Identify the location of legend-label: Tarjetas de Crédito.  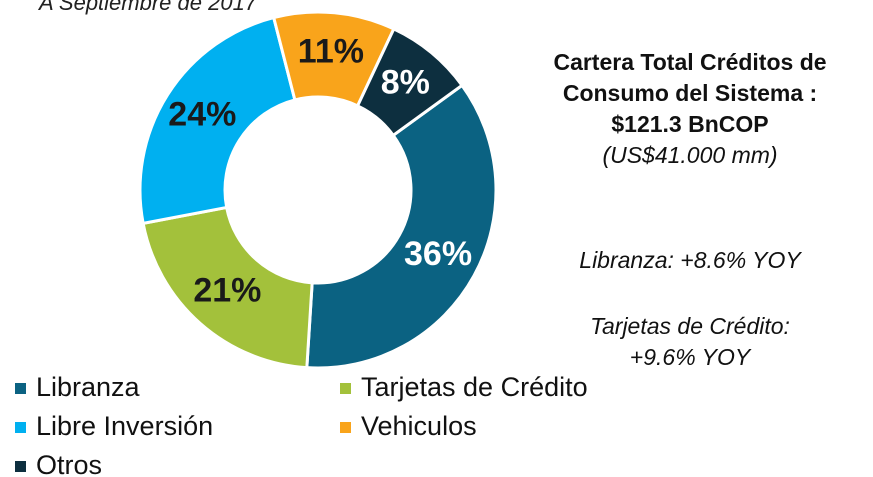
(474, 387).